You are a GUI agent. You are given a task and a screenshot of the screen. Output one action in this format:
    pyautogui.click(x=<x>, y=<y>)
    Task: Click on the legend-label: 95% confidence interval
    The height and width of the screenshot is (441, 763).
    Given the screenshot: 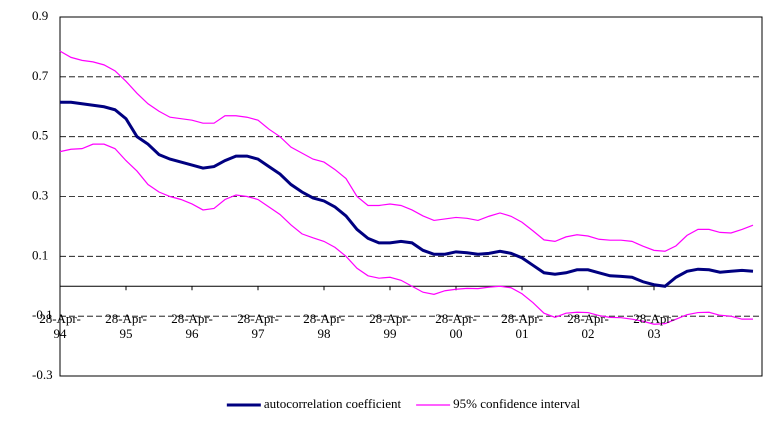 What is the action you would take?
    pyautogui.click(x=516, y=403)
    